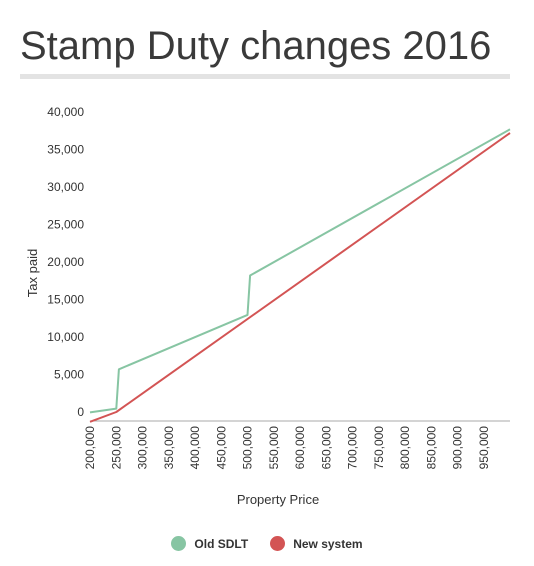  What do you see at coordinates (431, 448) in the screenshot?
I see `x-tick-label: 850,000` at bounding box center [431, 448].